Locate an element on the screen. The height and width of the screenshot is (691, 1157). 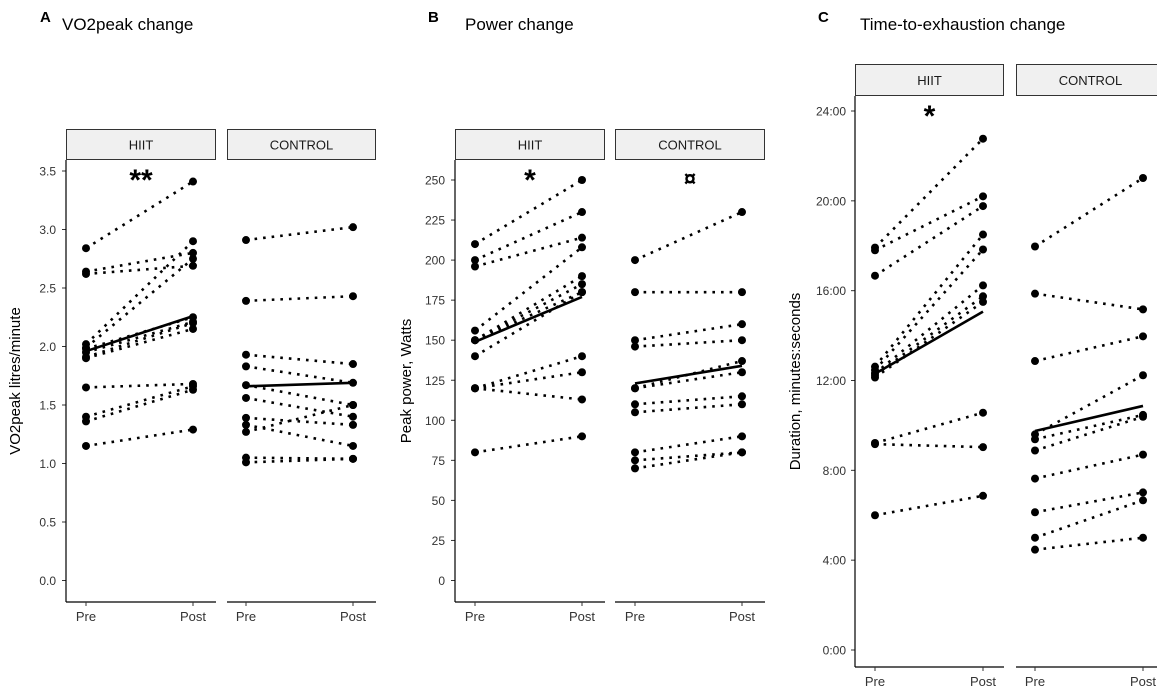
y-axis-label: Peak power, Watts is located at coordinates (406, 381).